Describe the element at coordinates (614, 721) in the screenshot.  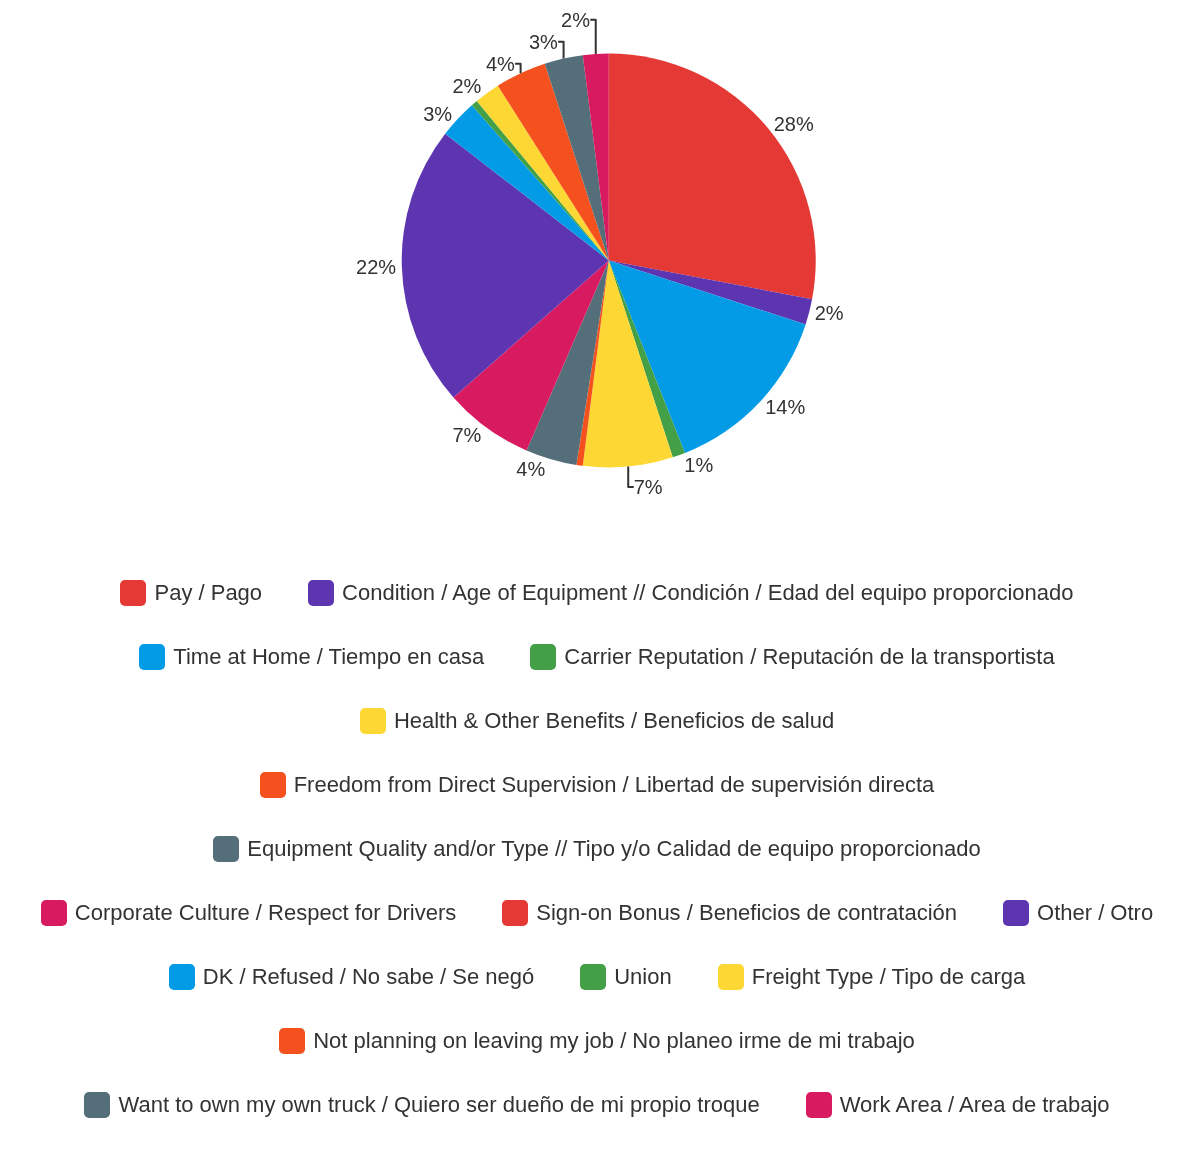
I see `legend-label: Health & Other Benefits / Beneficios de salud` at that location.